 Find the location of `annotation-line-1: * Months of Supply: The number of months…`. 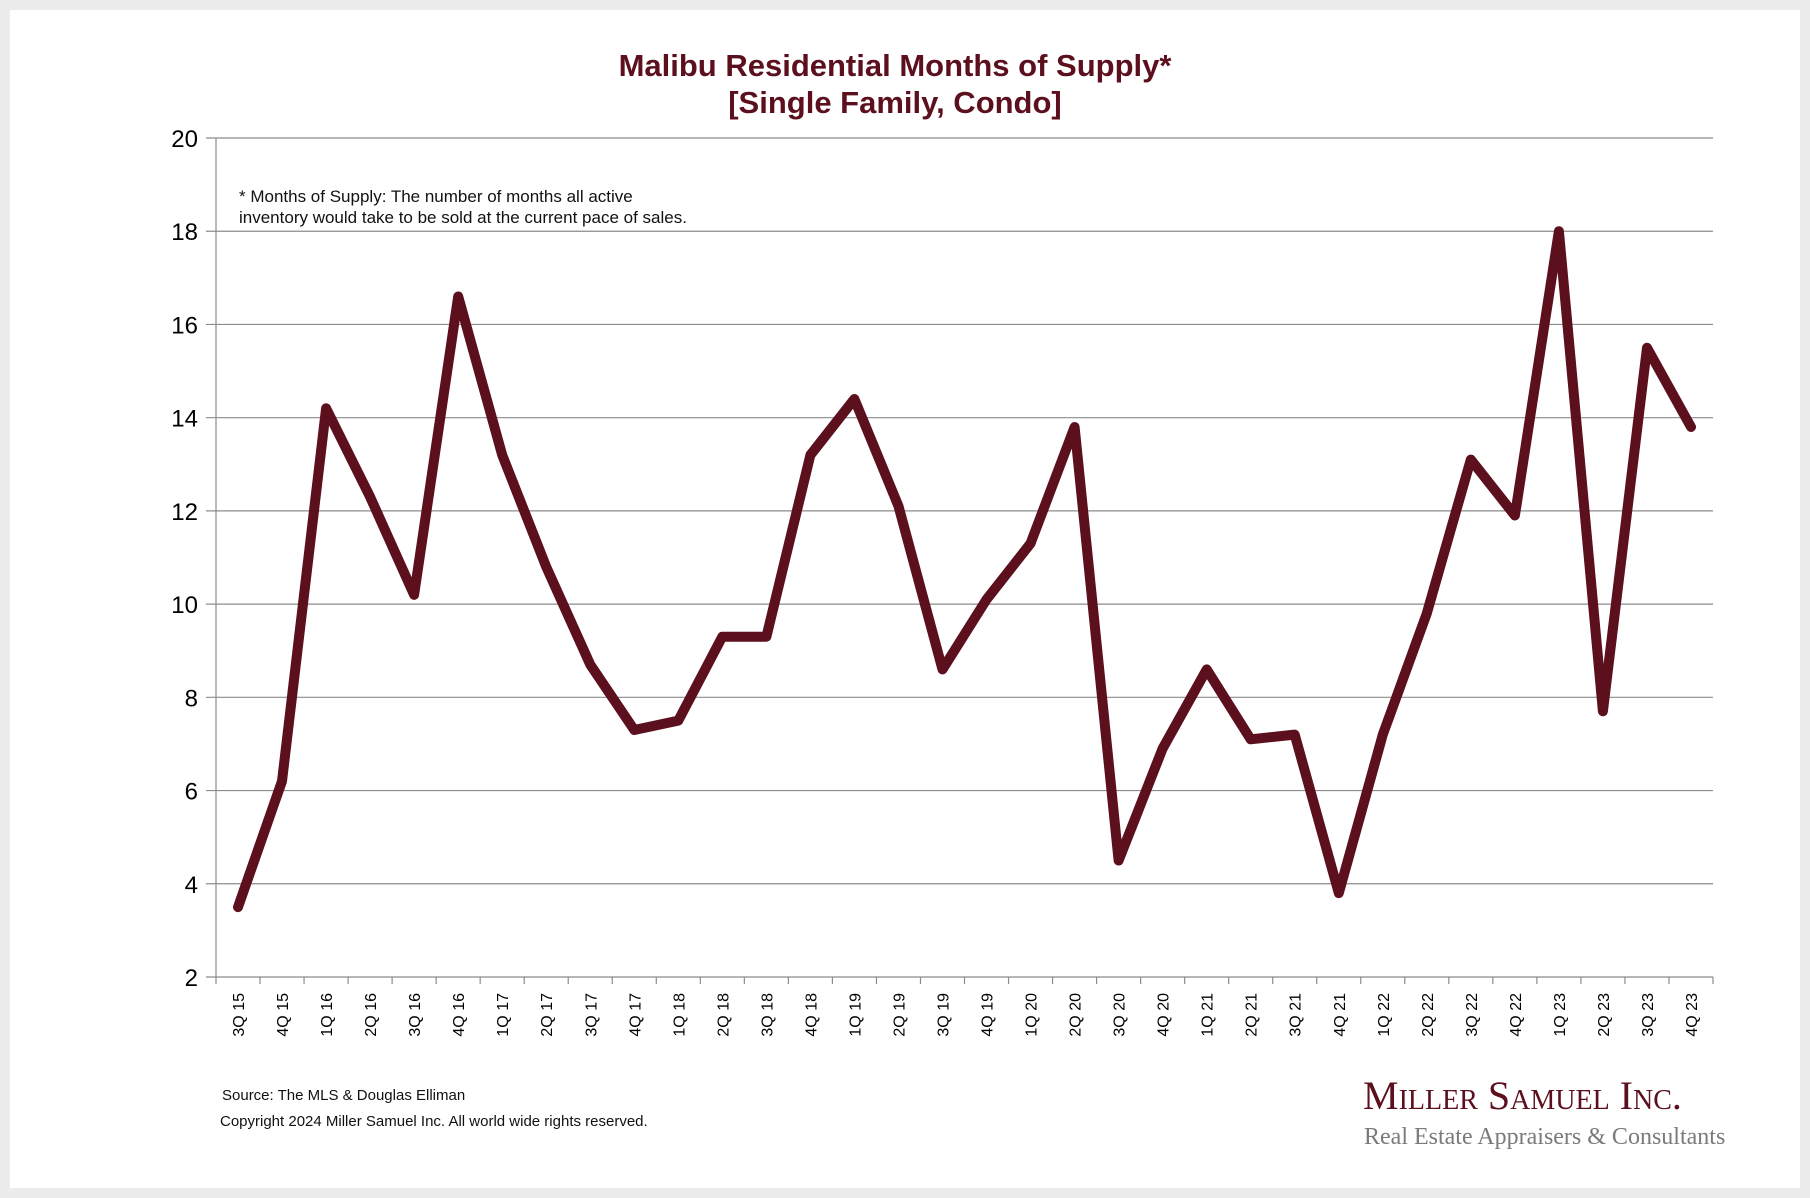

annotation-line-1: * Months of Supply: The number of months… is located at coordinates (436, 196).